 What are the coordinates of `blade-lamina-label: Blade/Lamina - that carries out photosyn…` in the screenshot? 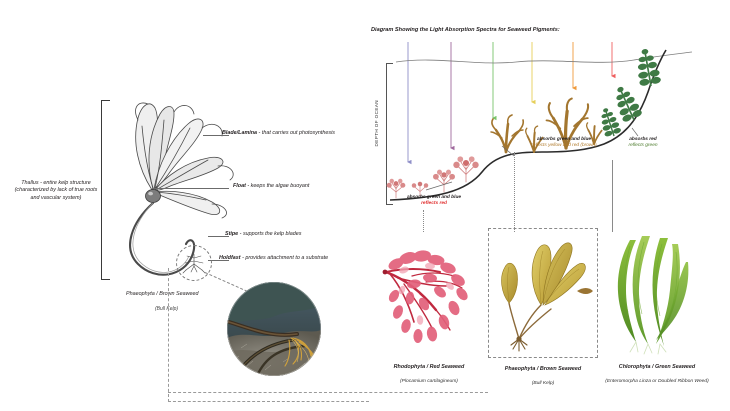 It's located at (278, 133).